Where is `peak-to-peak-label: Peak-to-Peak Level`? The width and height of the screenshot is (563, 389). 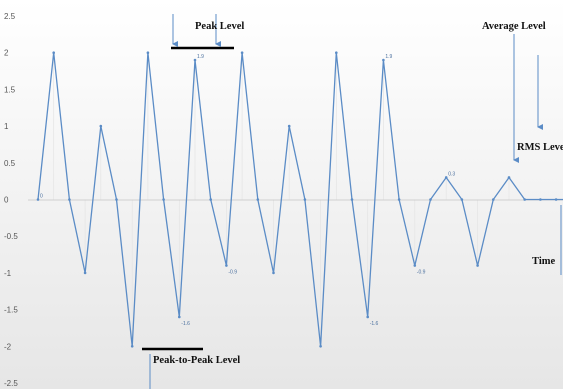
peak-to-peak-label: Peak-to-Peak Level is located at coordinates (196, 360).